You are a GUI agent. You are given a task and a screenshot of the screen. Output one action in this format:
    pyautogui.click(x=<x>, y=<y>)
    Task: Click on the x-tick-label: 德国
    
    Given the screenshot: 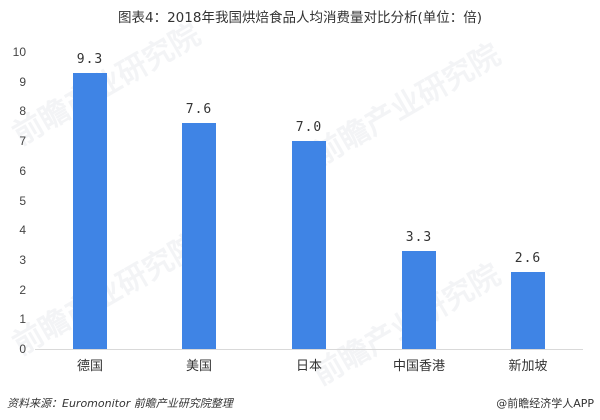 What is the action you would take?
    pyautogui.click(x=89, y=366)
    